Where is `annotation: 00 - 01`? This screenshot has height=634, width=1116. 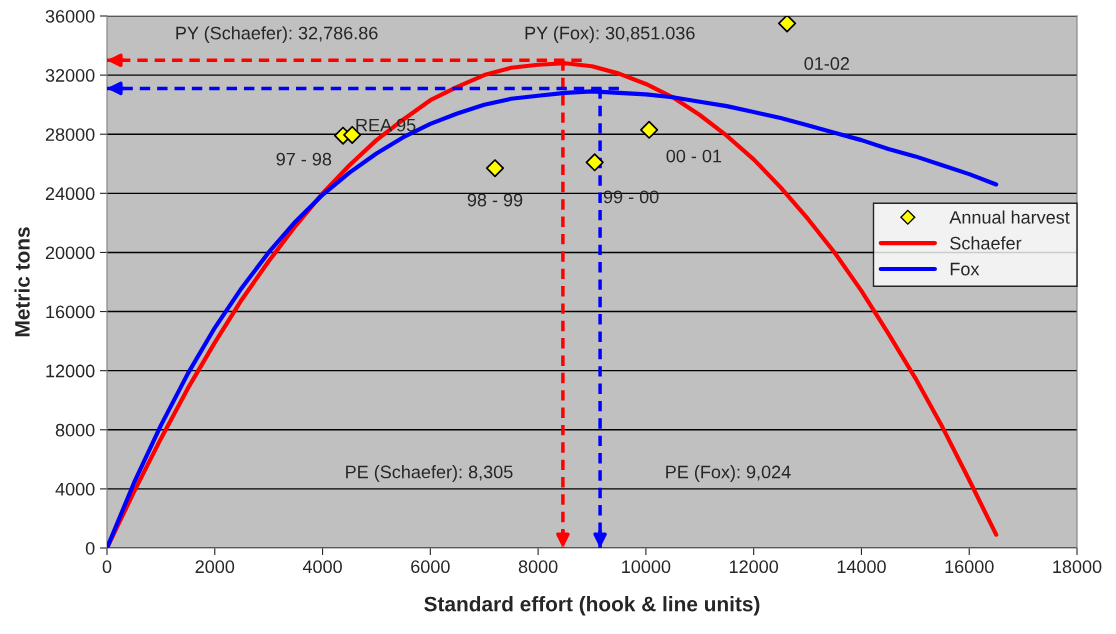
annotation: 00 - 01 is located at coordinates (694, 156).